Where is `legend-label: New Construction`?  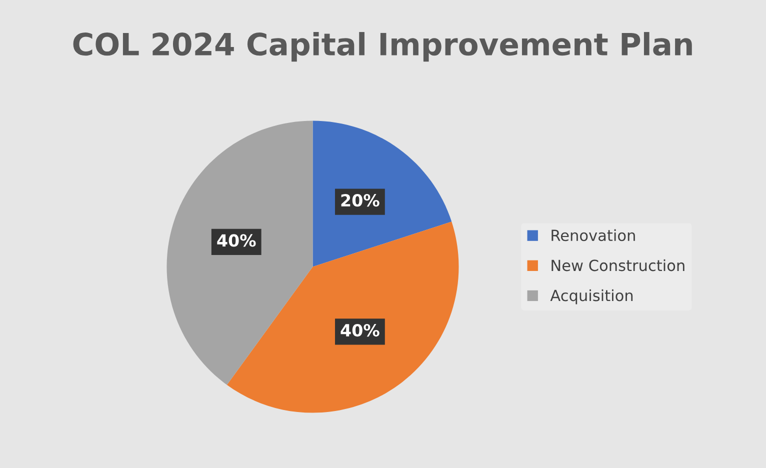
legend-label: New Construction is located at coordinates (618, 265).